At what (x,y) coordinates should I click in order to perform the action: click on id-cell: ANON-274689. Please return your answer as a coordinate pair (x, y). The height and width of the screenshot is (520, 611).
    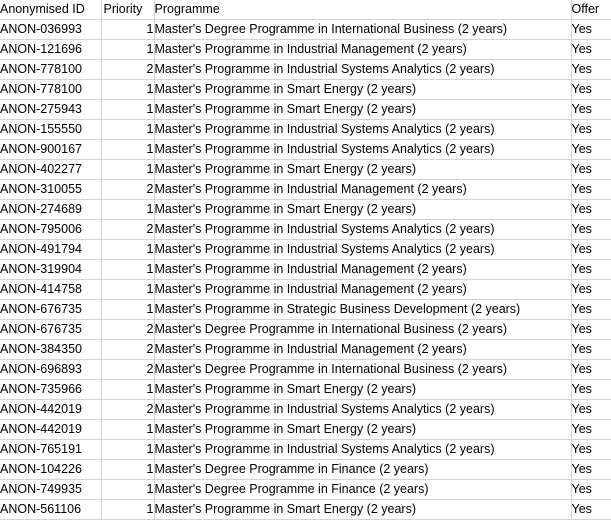
    Looking at the image, I should click on (51, 209).